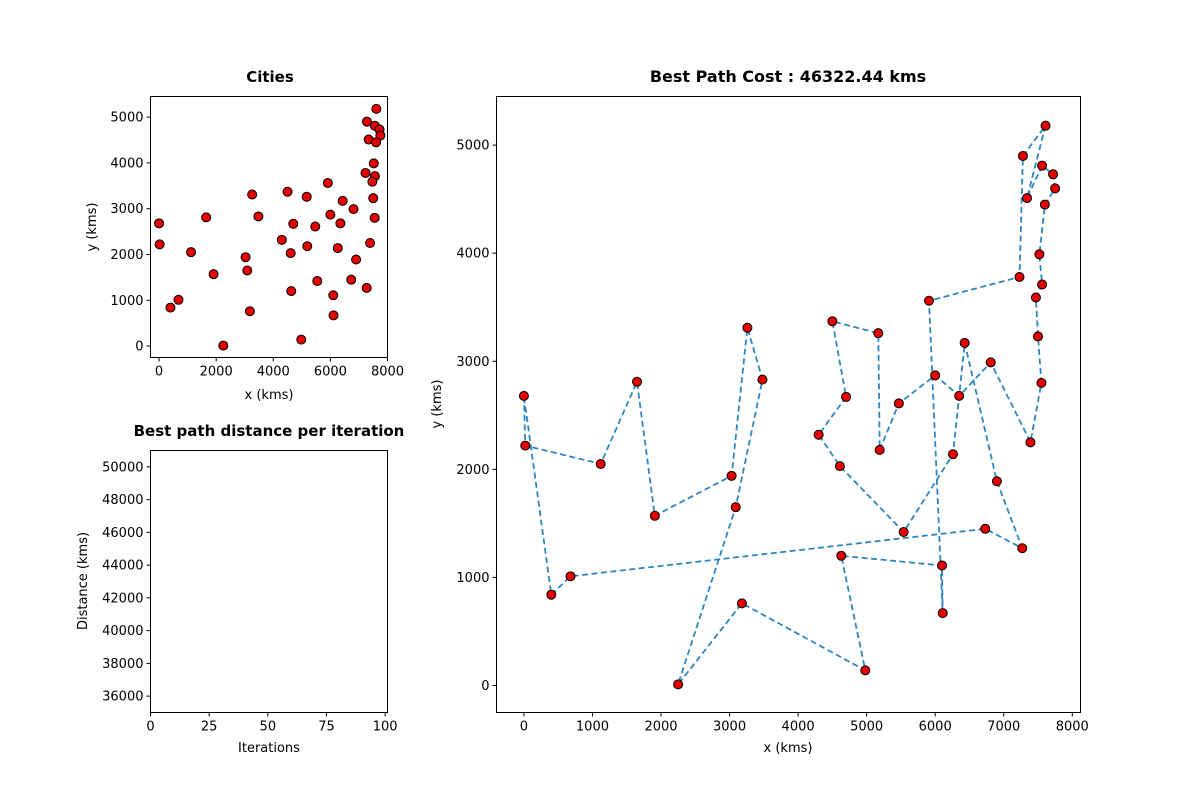 The image size is (1200, 800). Describe the element at coordinates (139, 347) in the screenshot. I see `cities-ytick-label: 0` at that location.